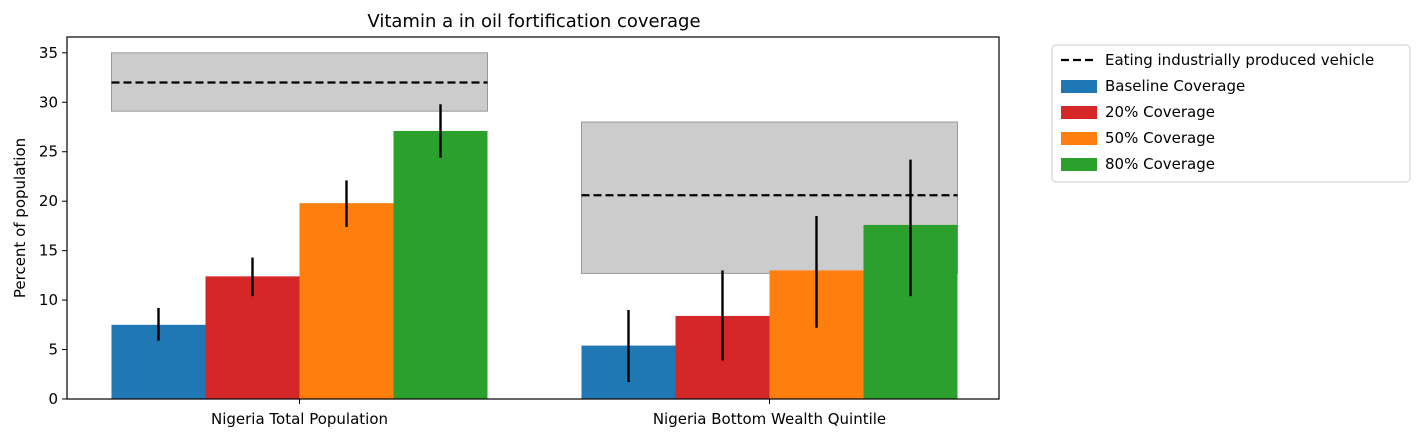  Describe the element at coordinates (53, 350) in the screenshot. I see `y-tick-label: 5` at that location.